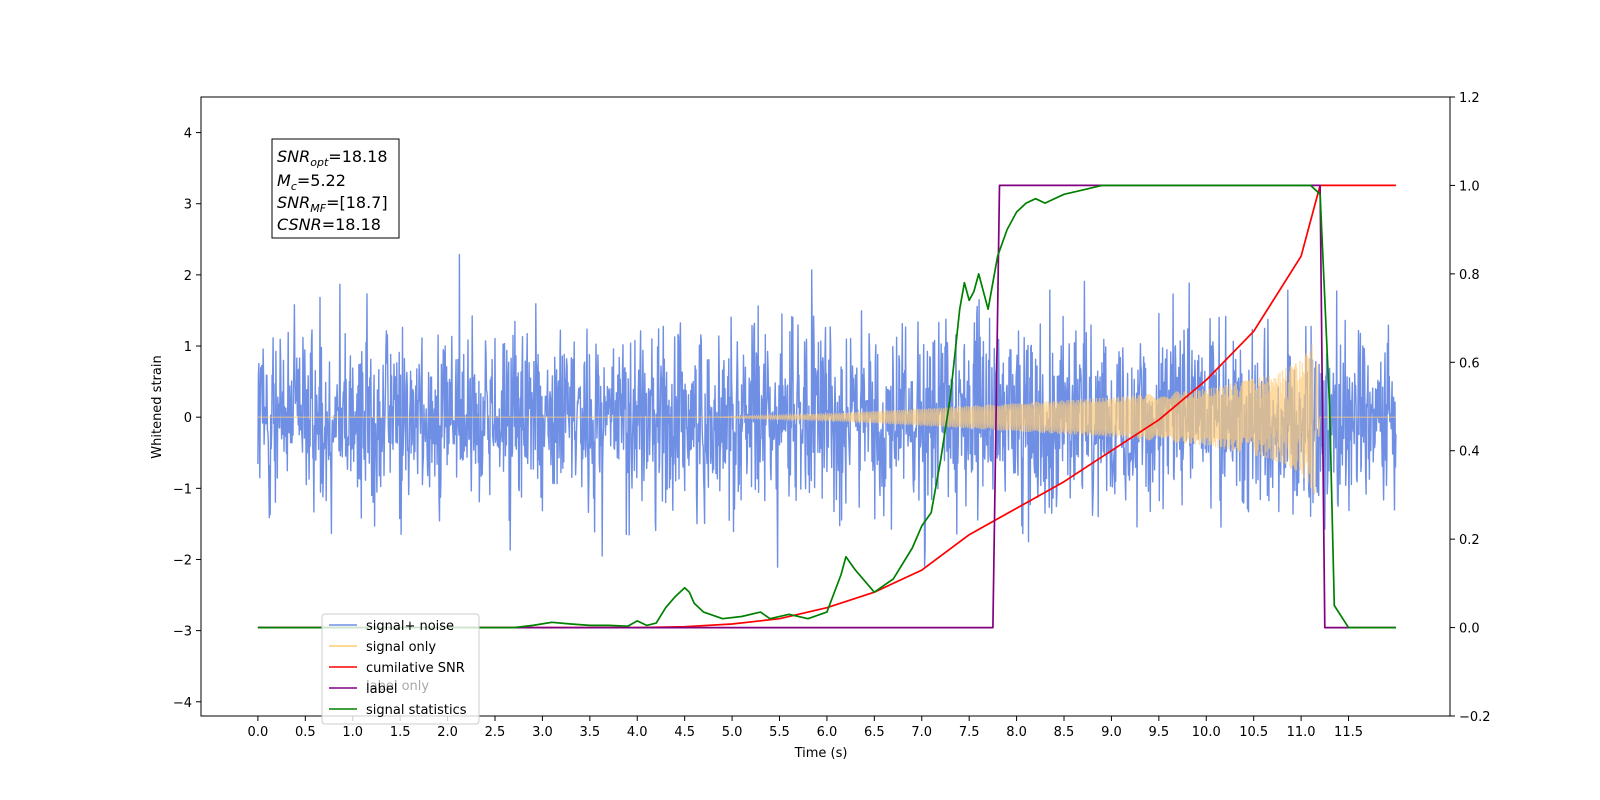 Image resolution: width=1600 pixels, height=800 pixels. I want to click on x-tick-label: 9.0, so click(1111, 732).